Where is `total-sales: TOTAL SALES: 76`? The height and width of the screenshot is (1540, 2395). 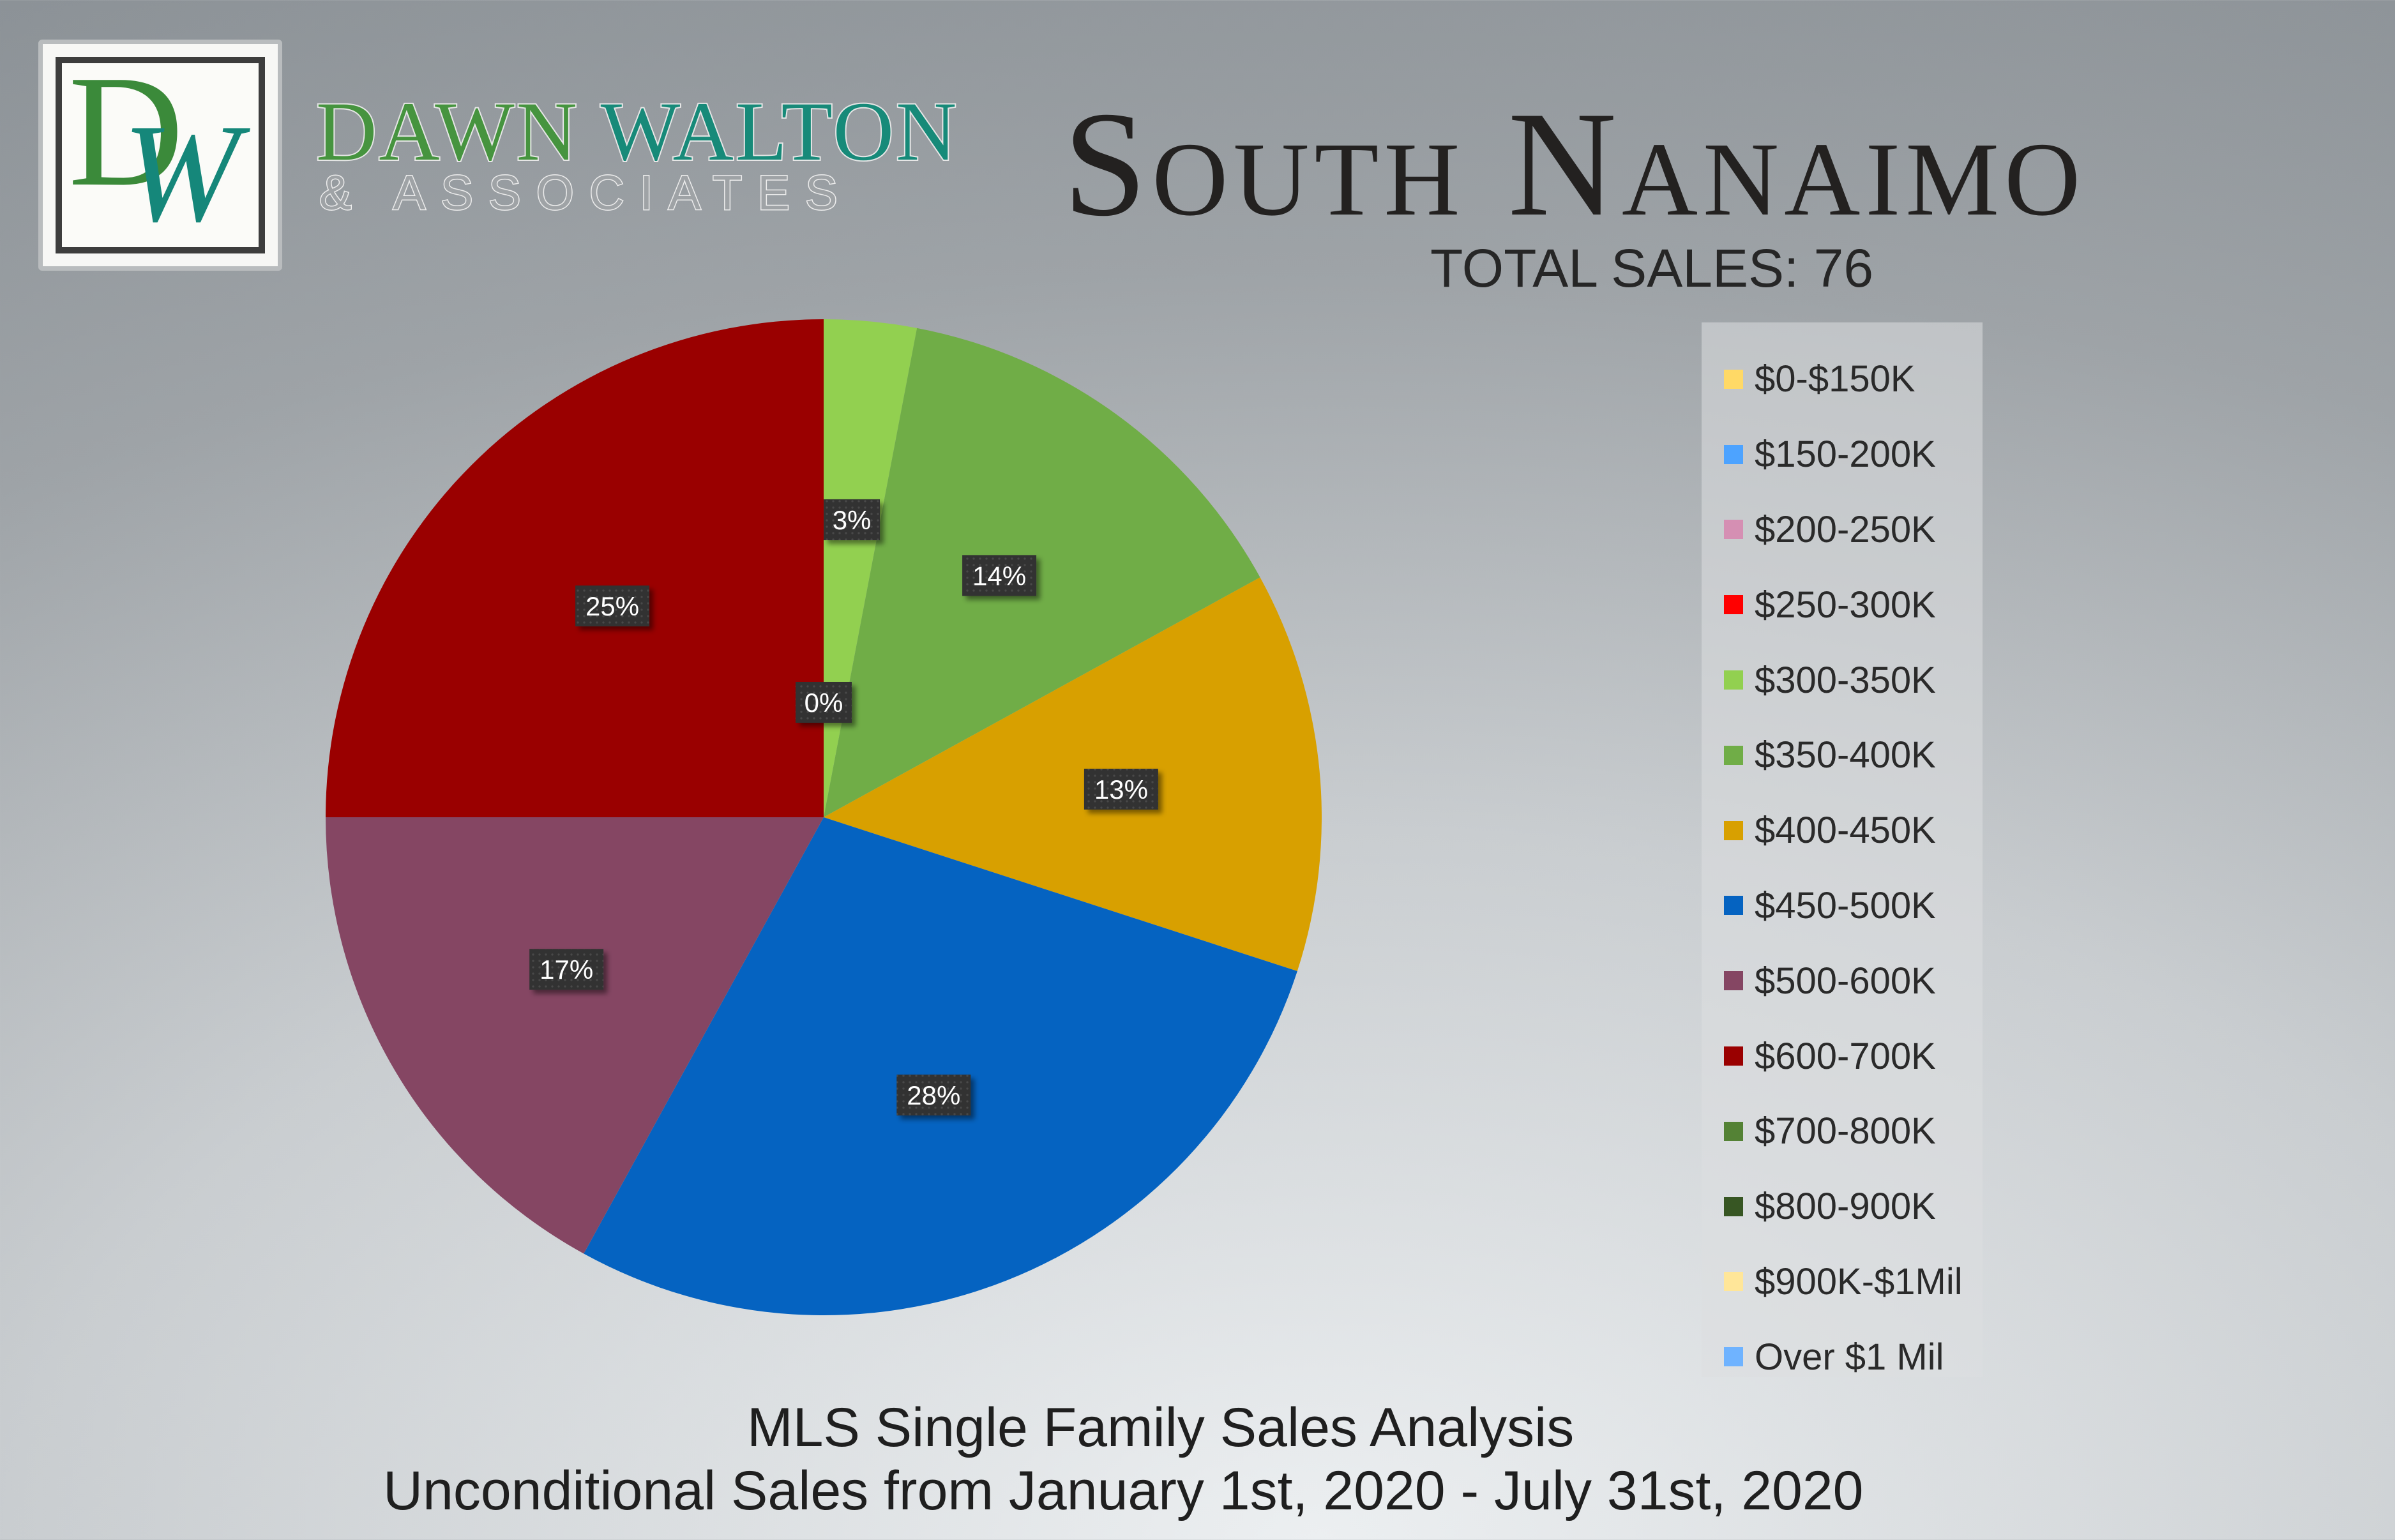
total-sales: TOTAL SALES: 76 is located at coordinates (1652, 268).